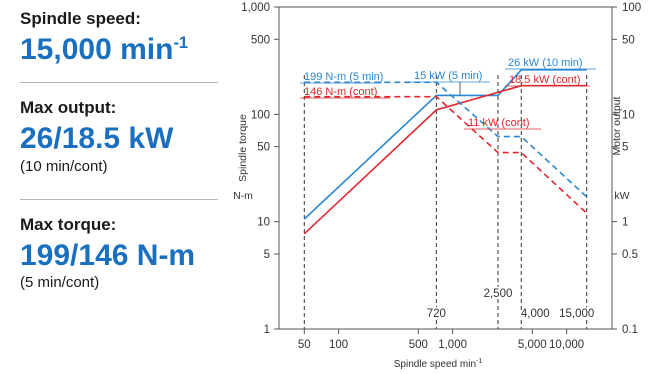  Describe the element at coordinates (630, 255) in the screenshot. I see `y2-tick-label: 0.5` at that location.